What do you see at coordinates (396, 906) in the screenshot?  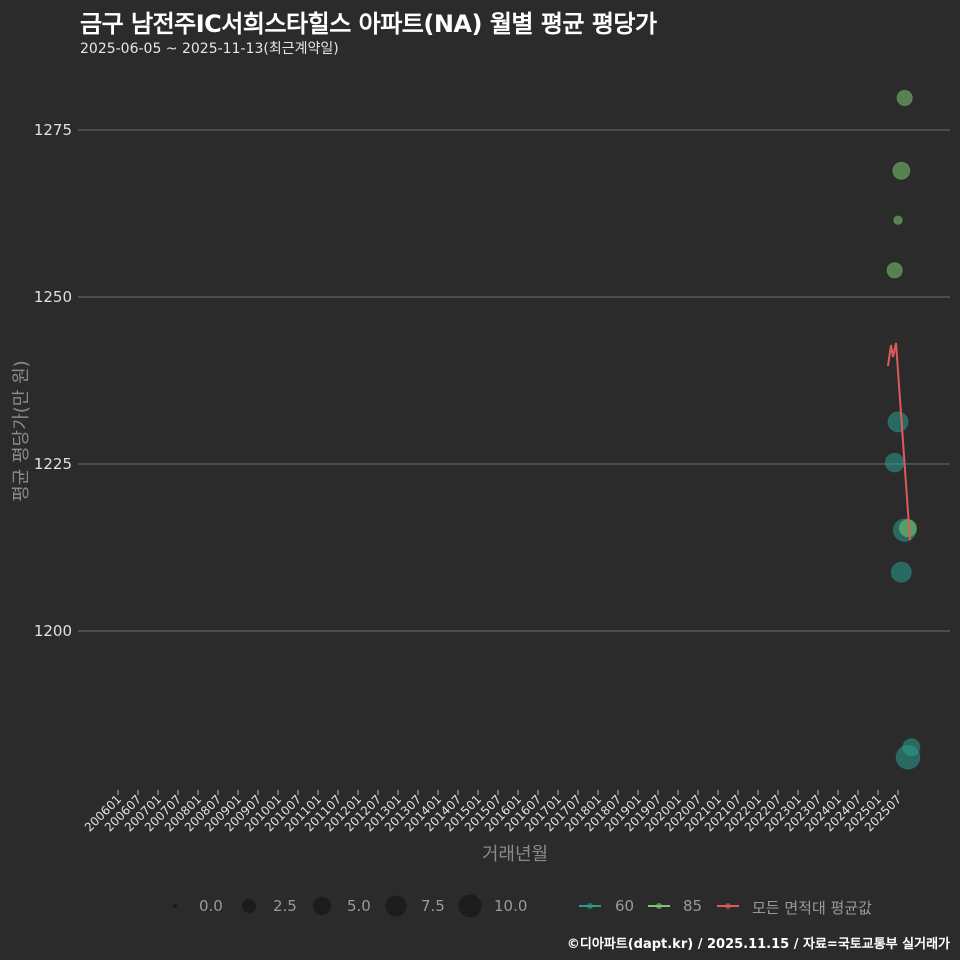 I see `size-swatch-7.5` at bounding box center [396, 906].